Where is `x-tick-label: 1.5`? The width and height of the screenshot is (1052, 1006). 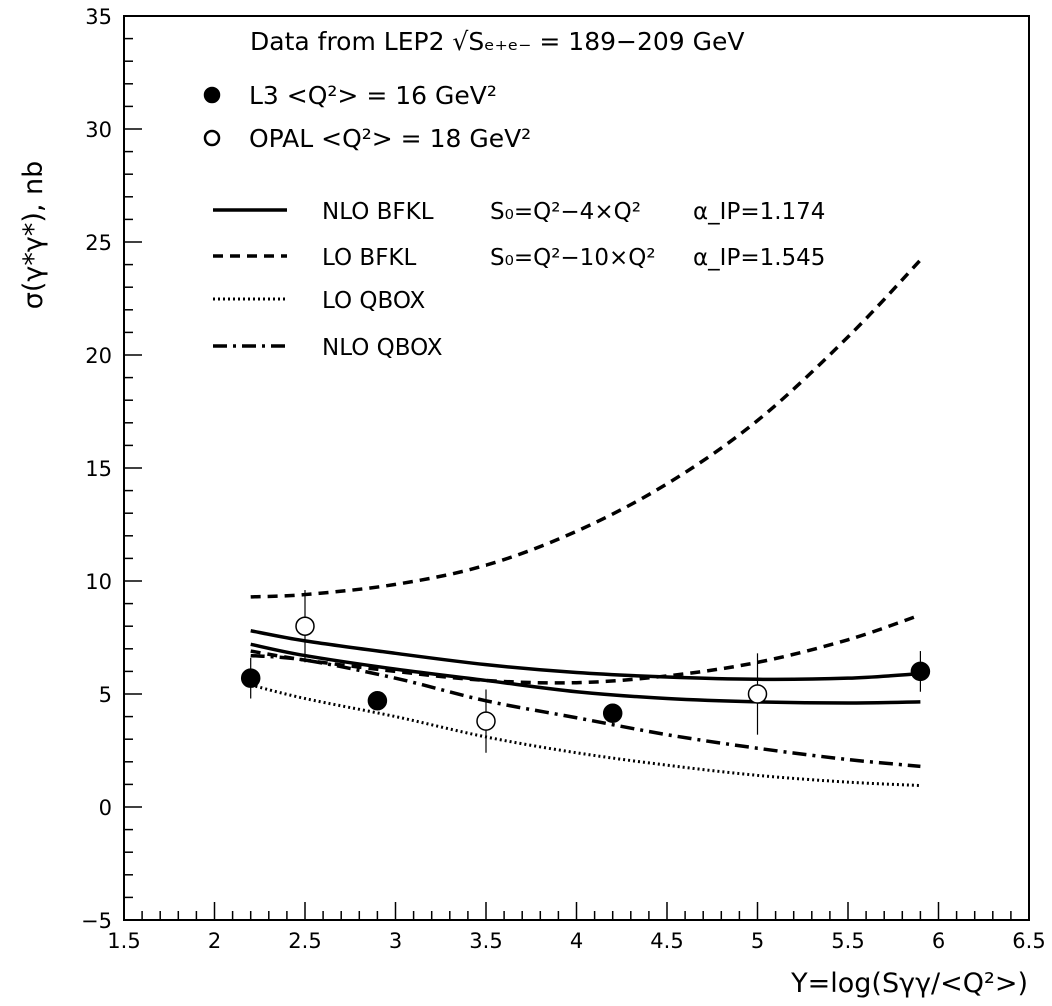
x-tick-label: 1.5 is located at coordinates (123, 941).